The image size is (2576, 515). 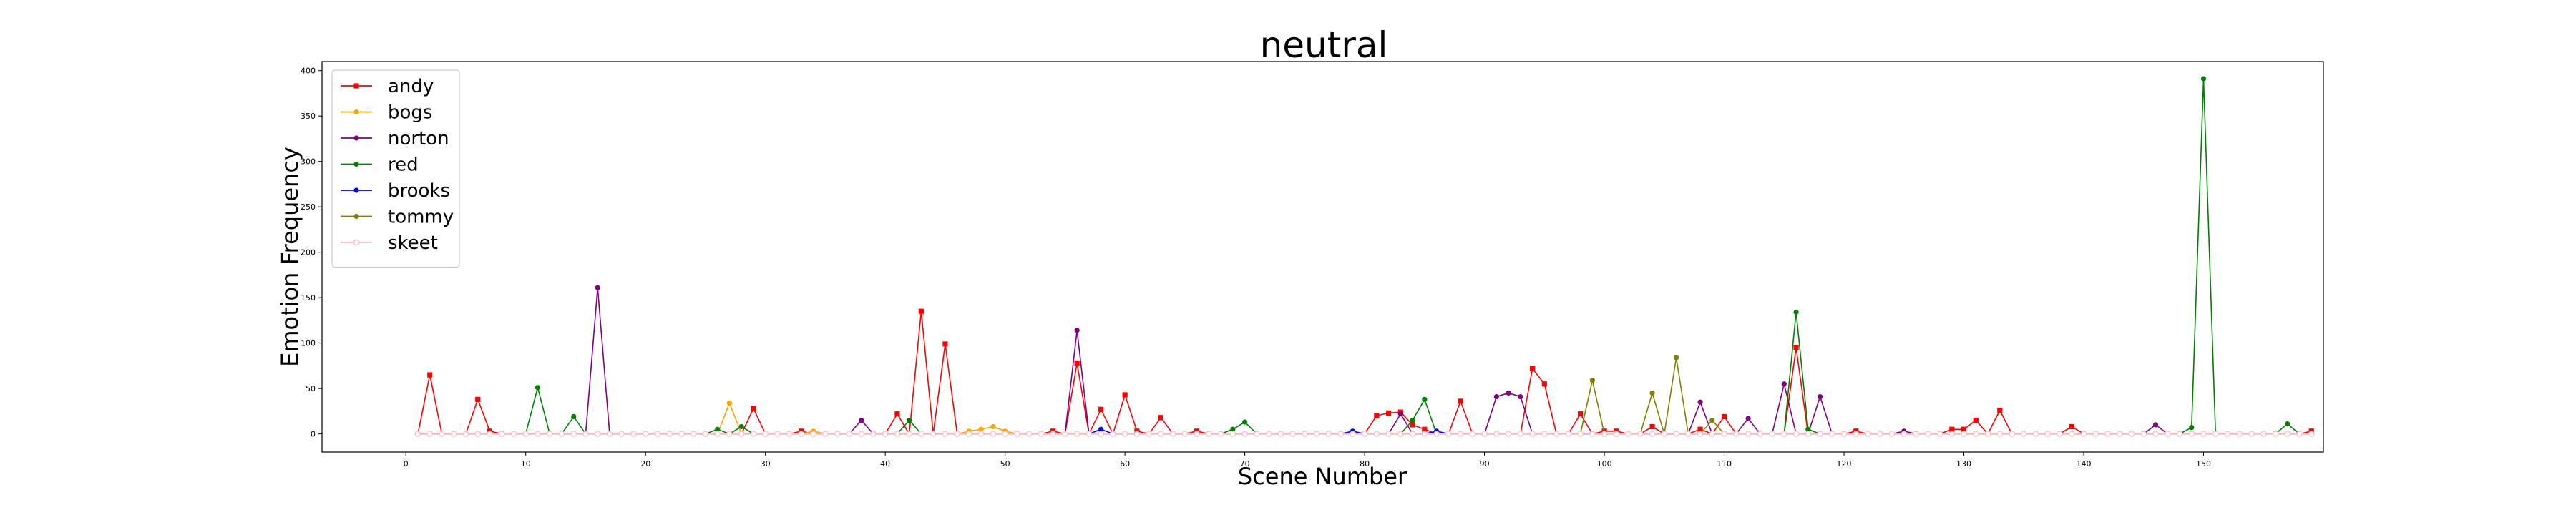 What do you see at coordinates (308, 162) in the screenshot?
I see `y-tick-label: 300` at bounding box center [308, 162].